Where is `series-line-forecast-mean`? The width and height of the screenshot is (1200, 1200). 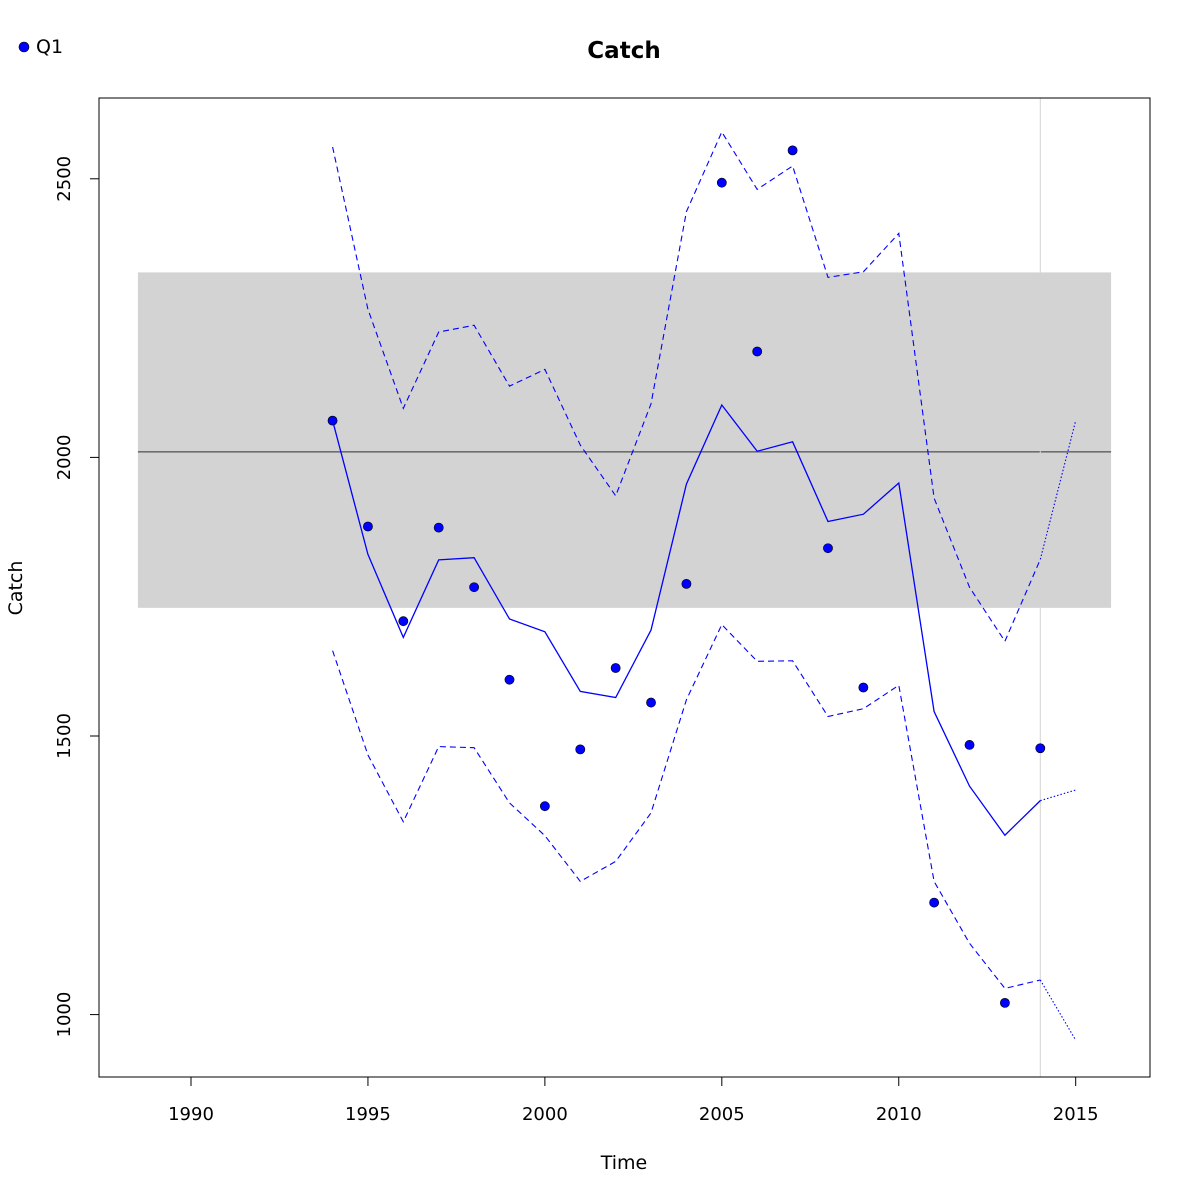
series-line-forecast-mean is located at coordinates (1058, 795).